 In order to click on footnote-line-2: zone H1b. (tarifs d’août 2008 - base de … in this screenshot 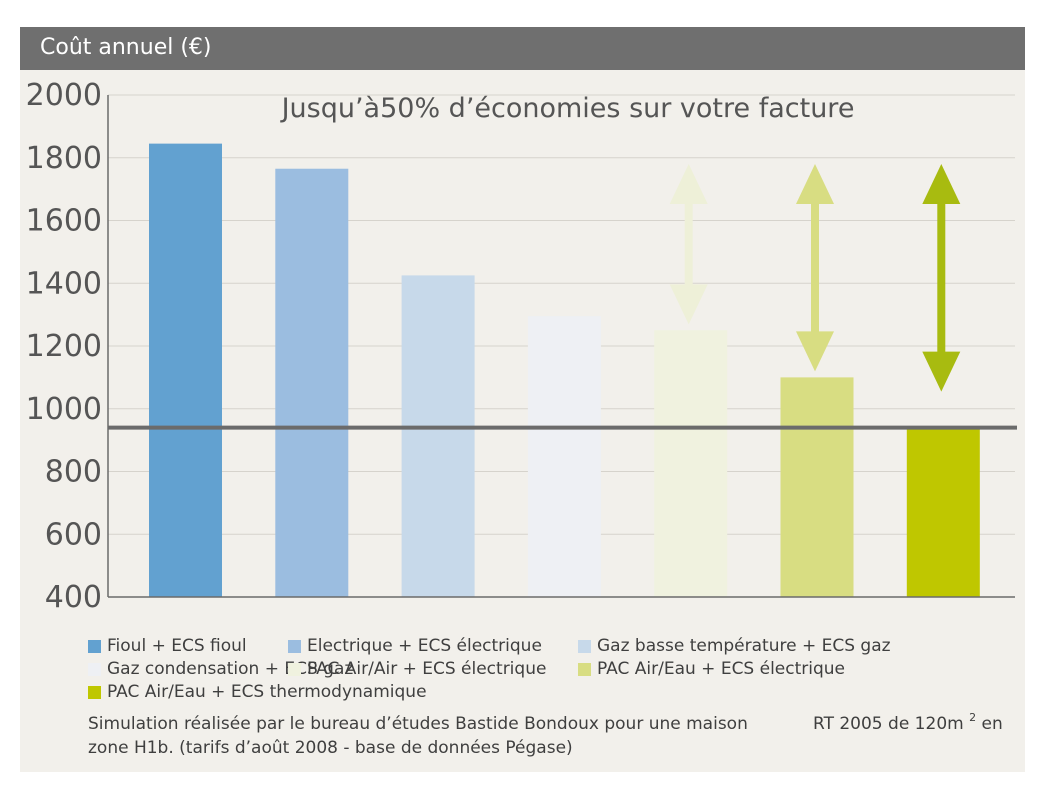, I will do `click(330, 748)`.